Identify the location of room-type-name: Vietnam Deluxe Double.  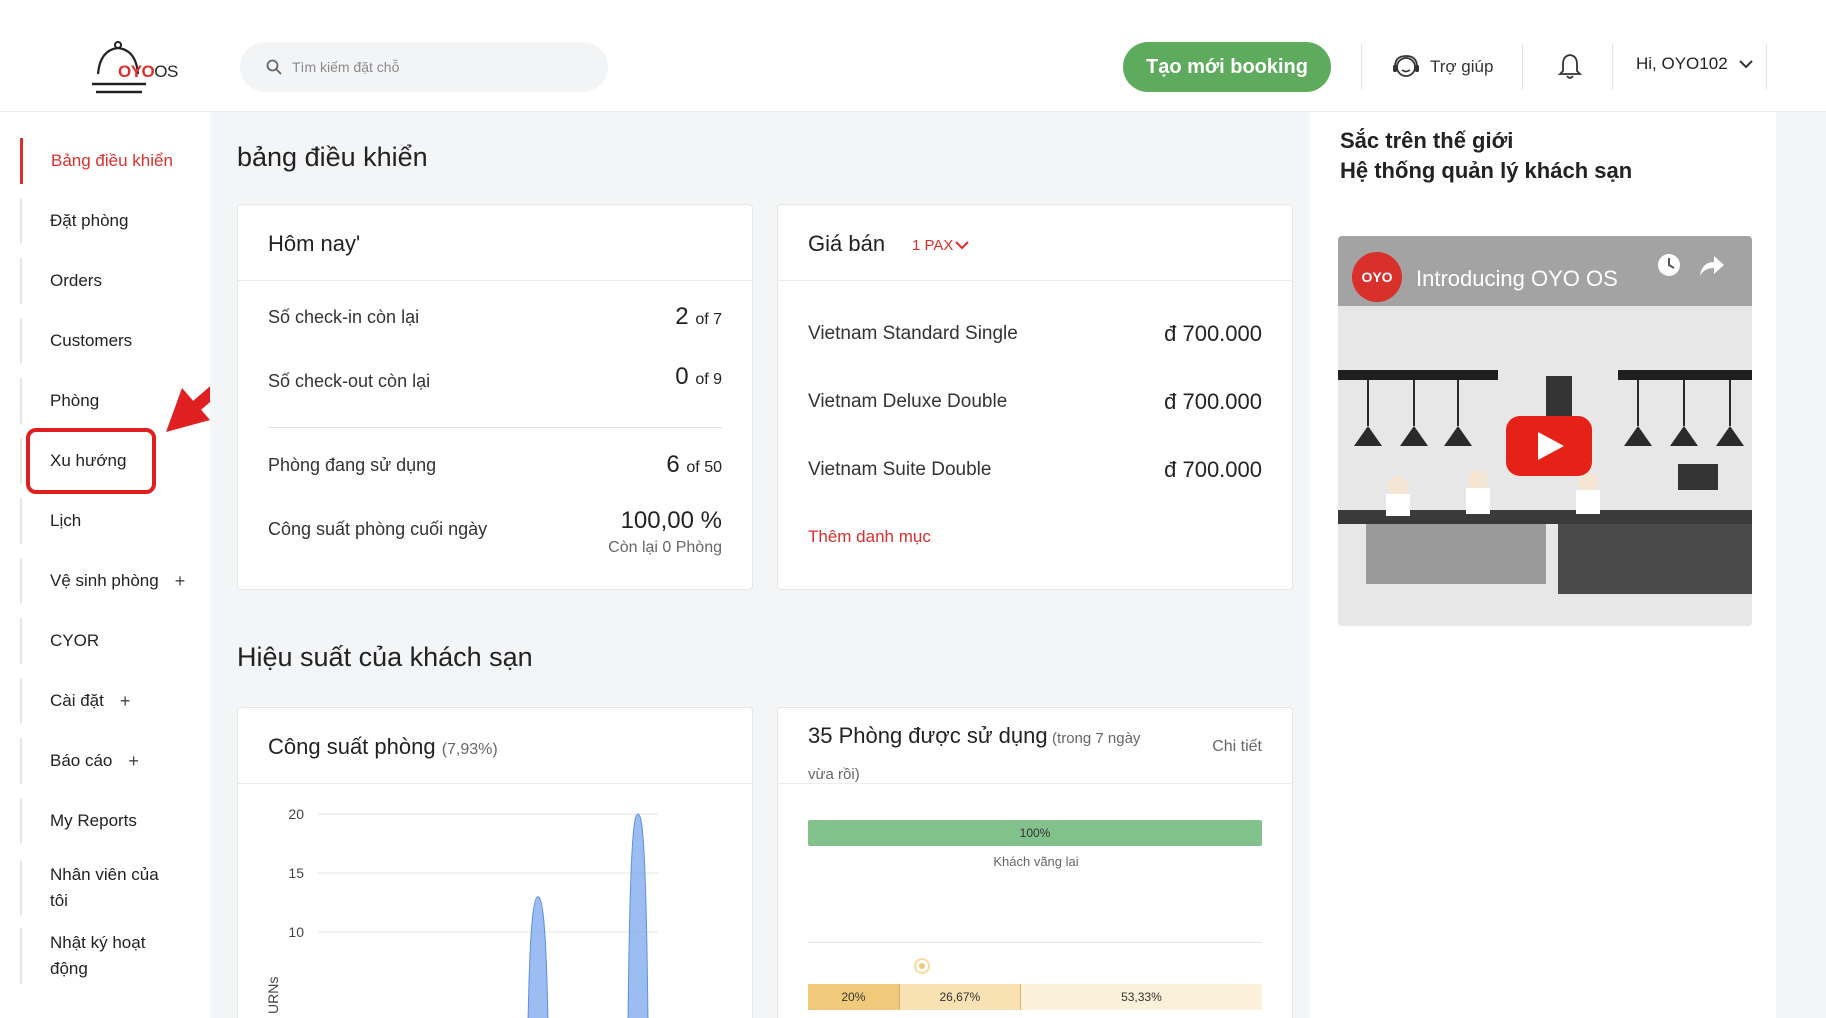
(908, 401).